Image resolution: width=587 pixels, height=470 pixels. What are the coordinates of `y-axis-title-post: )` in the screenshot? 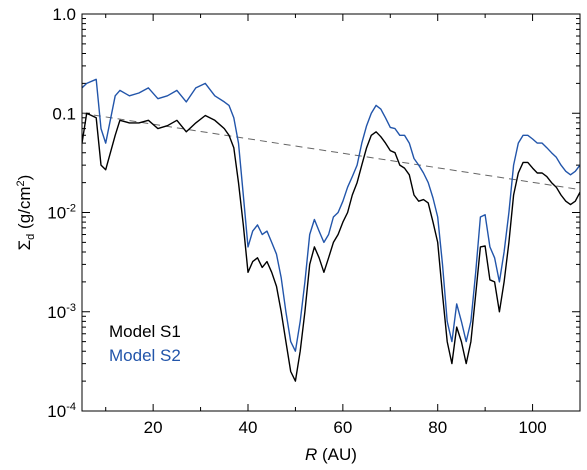 It's located at (24, 178).